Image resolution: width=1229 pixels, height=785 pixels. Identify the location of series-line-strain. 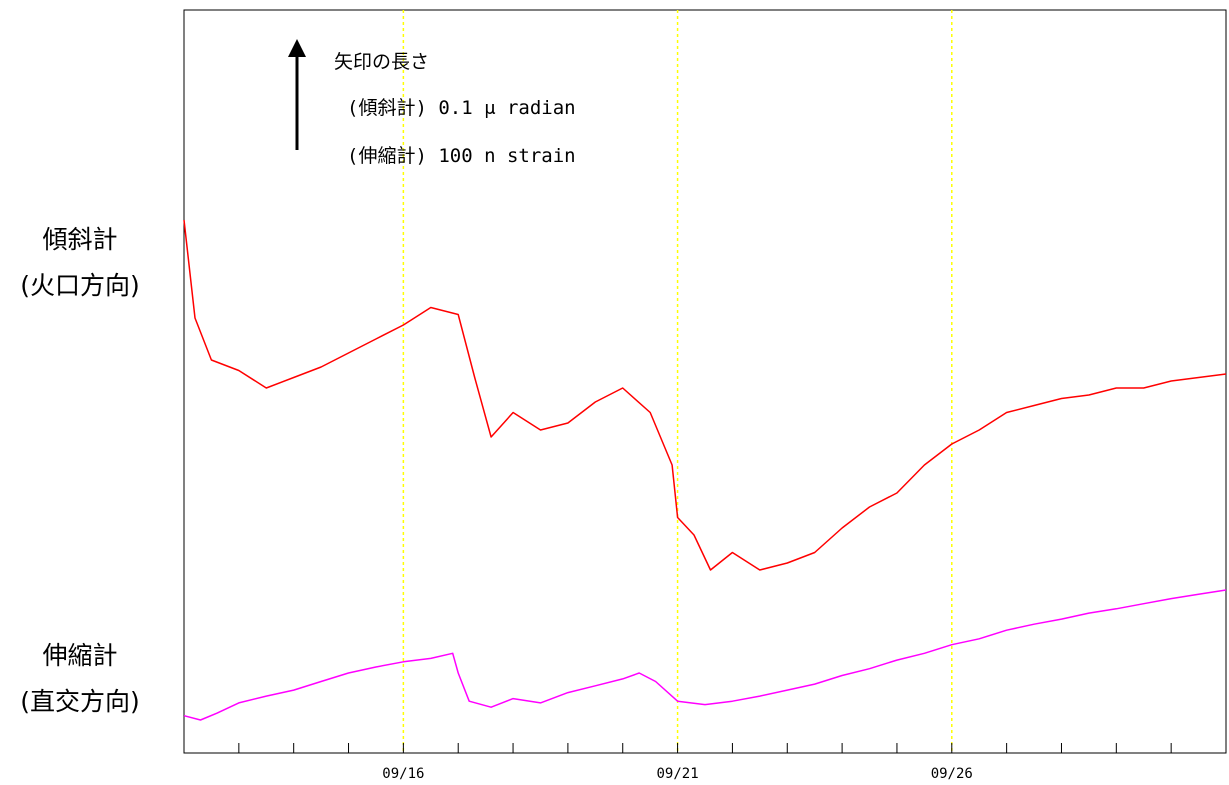
(705, 655).